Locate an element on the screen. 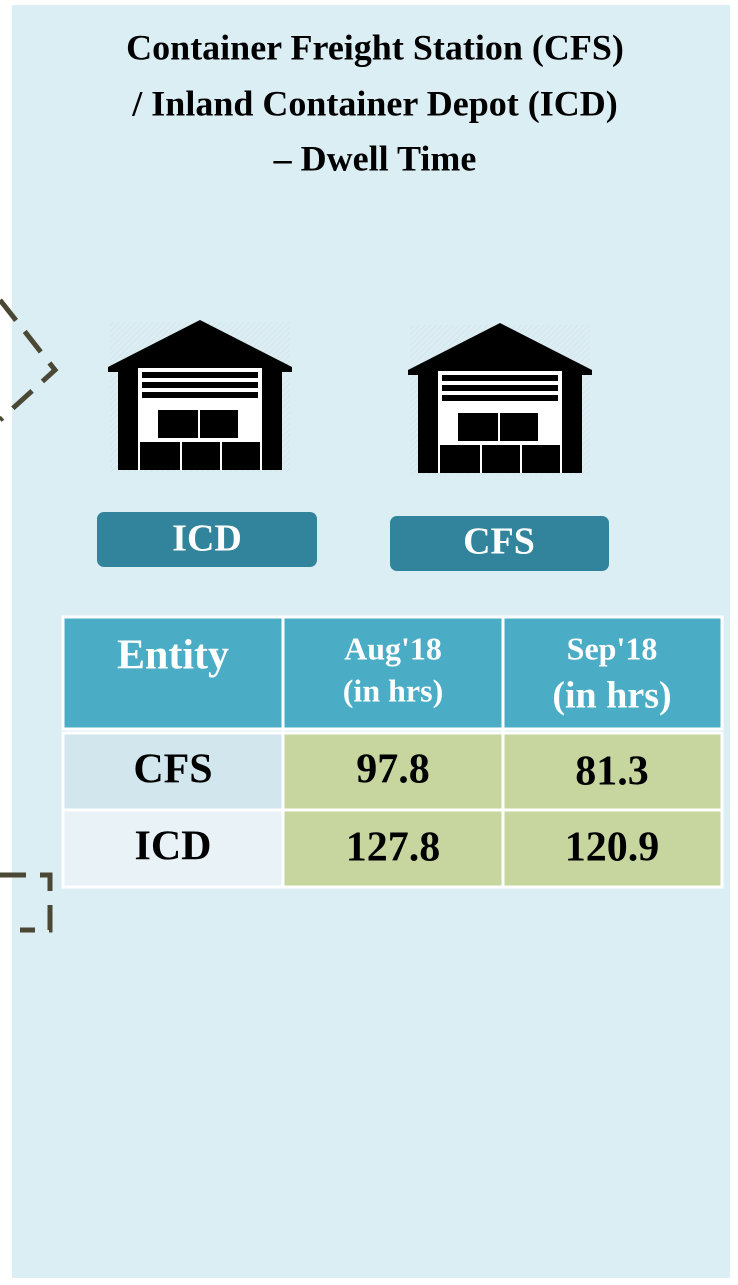  row-label: CFS is located at coordinates (172, 770).